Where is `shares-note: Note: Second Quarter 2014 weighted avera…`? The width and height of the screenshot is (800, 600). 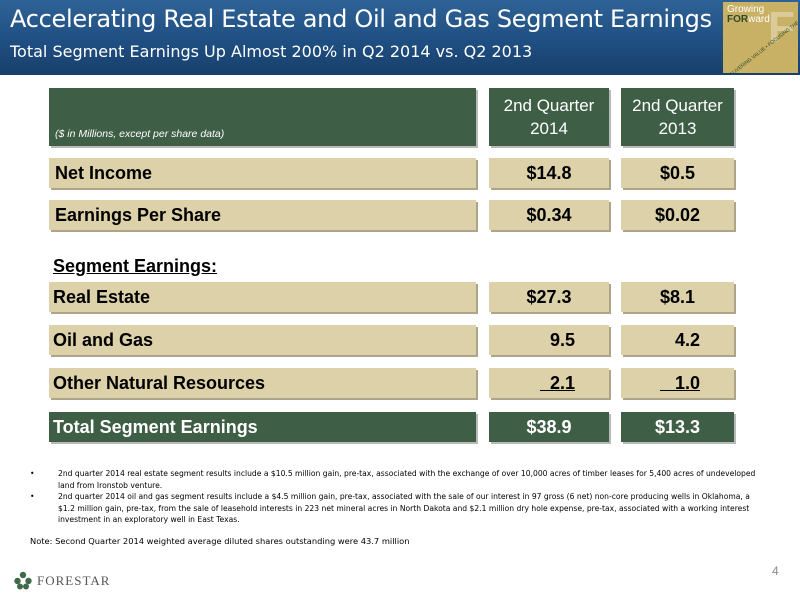
shares-note: Note: Second Quarter 2014 weighted avera… is located at coordinates (220, 541).